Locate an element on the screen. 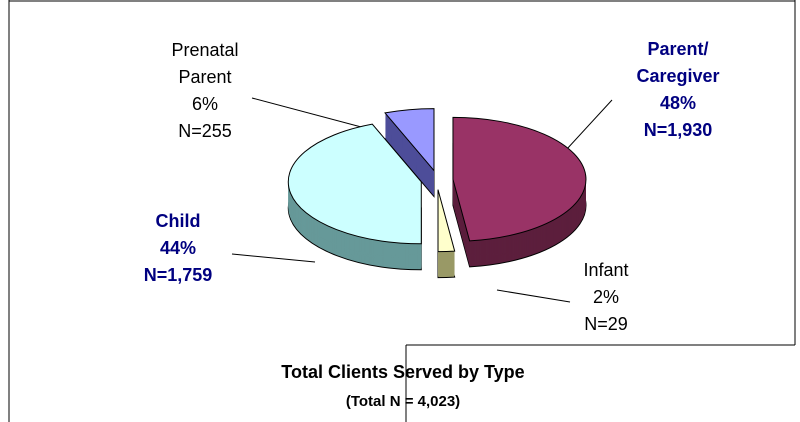 The image size is (800, 422). category: Parent/ Caregiver is located at coordinates (678, 62).